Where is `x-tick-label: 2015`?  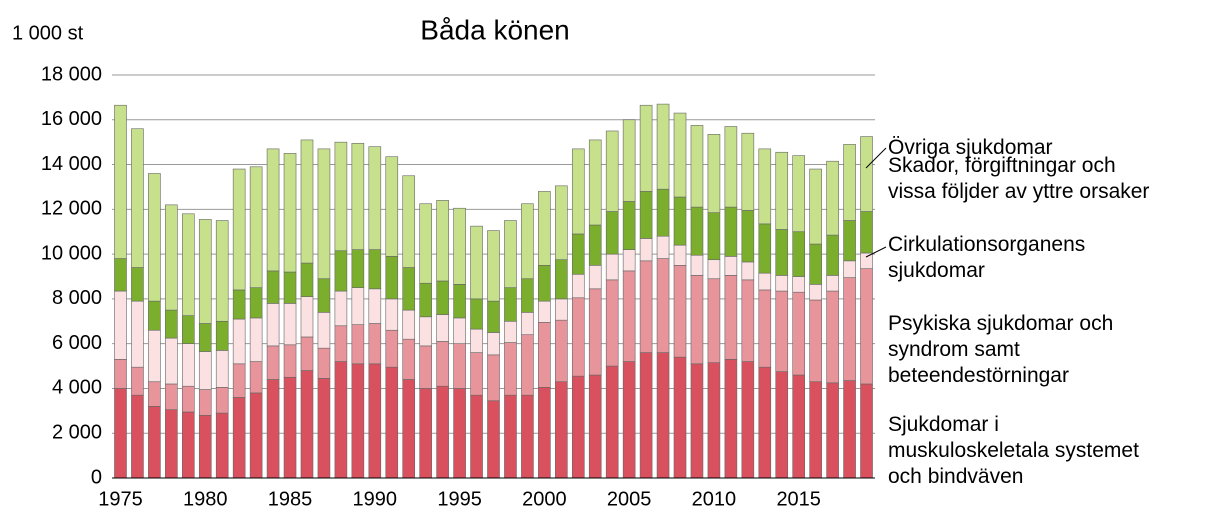 x-tick-label: 2015 is located at coordinates (798, 499).